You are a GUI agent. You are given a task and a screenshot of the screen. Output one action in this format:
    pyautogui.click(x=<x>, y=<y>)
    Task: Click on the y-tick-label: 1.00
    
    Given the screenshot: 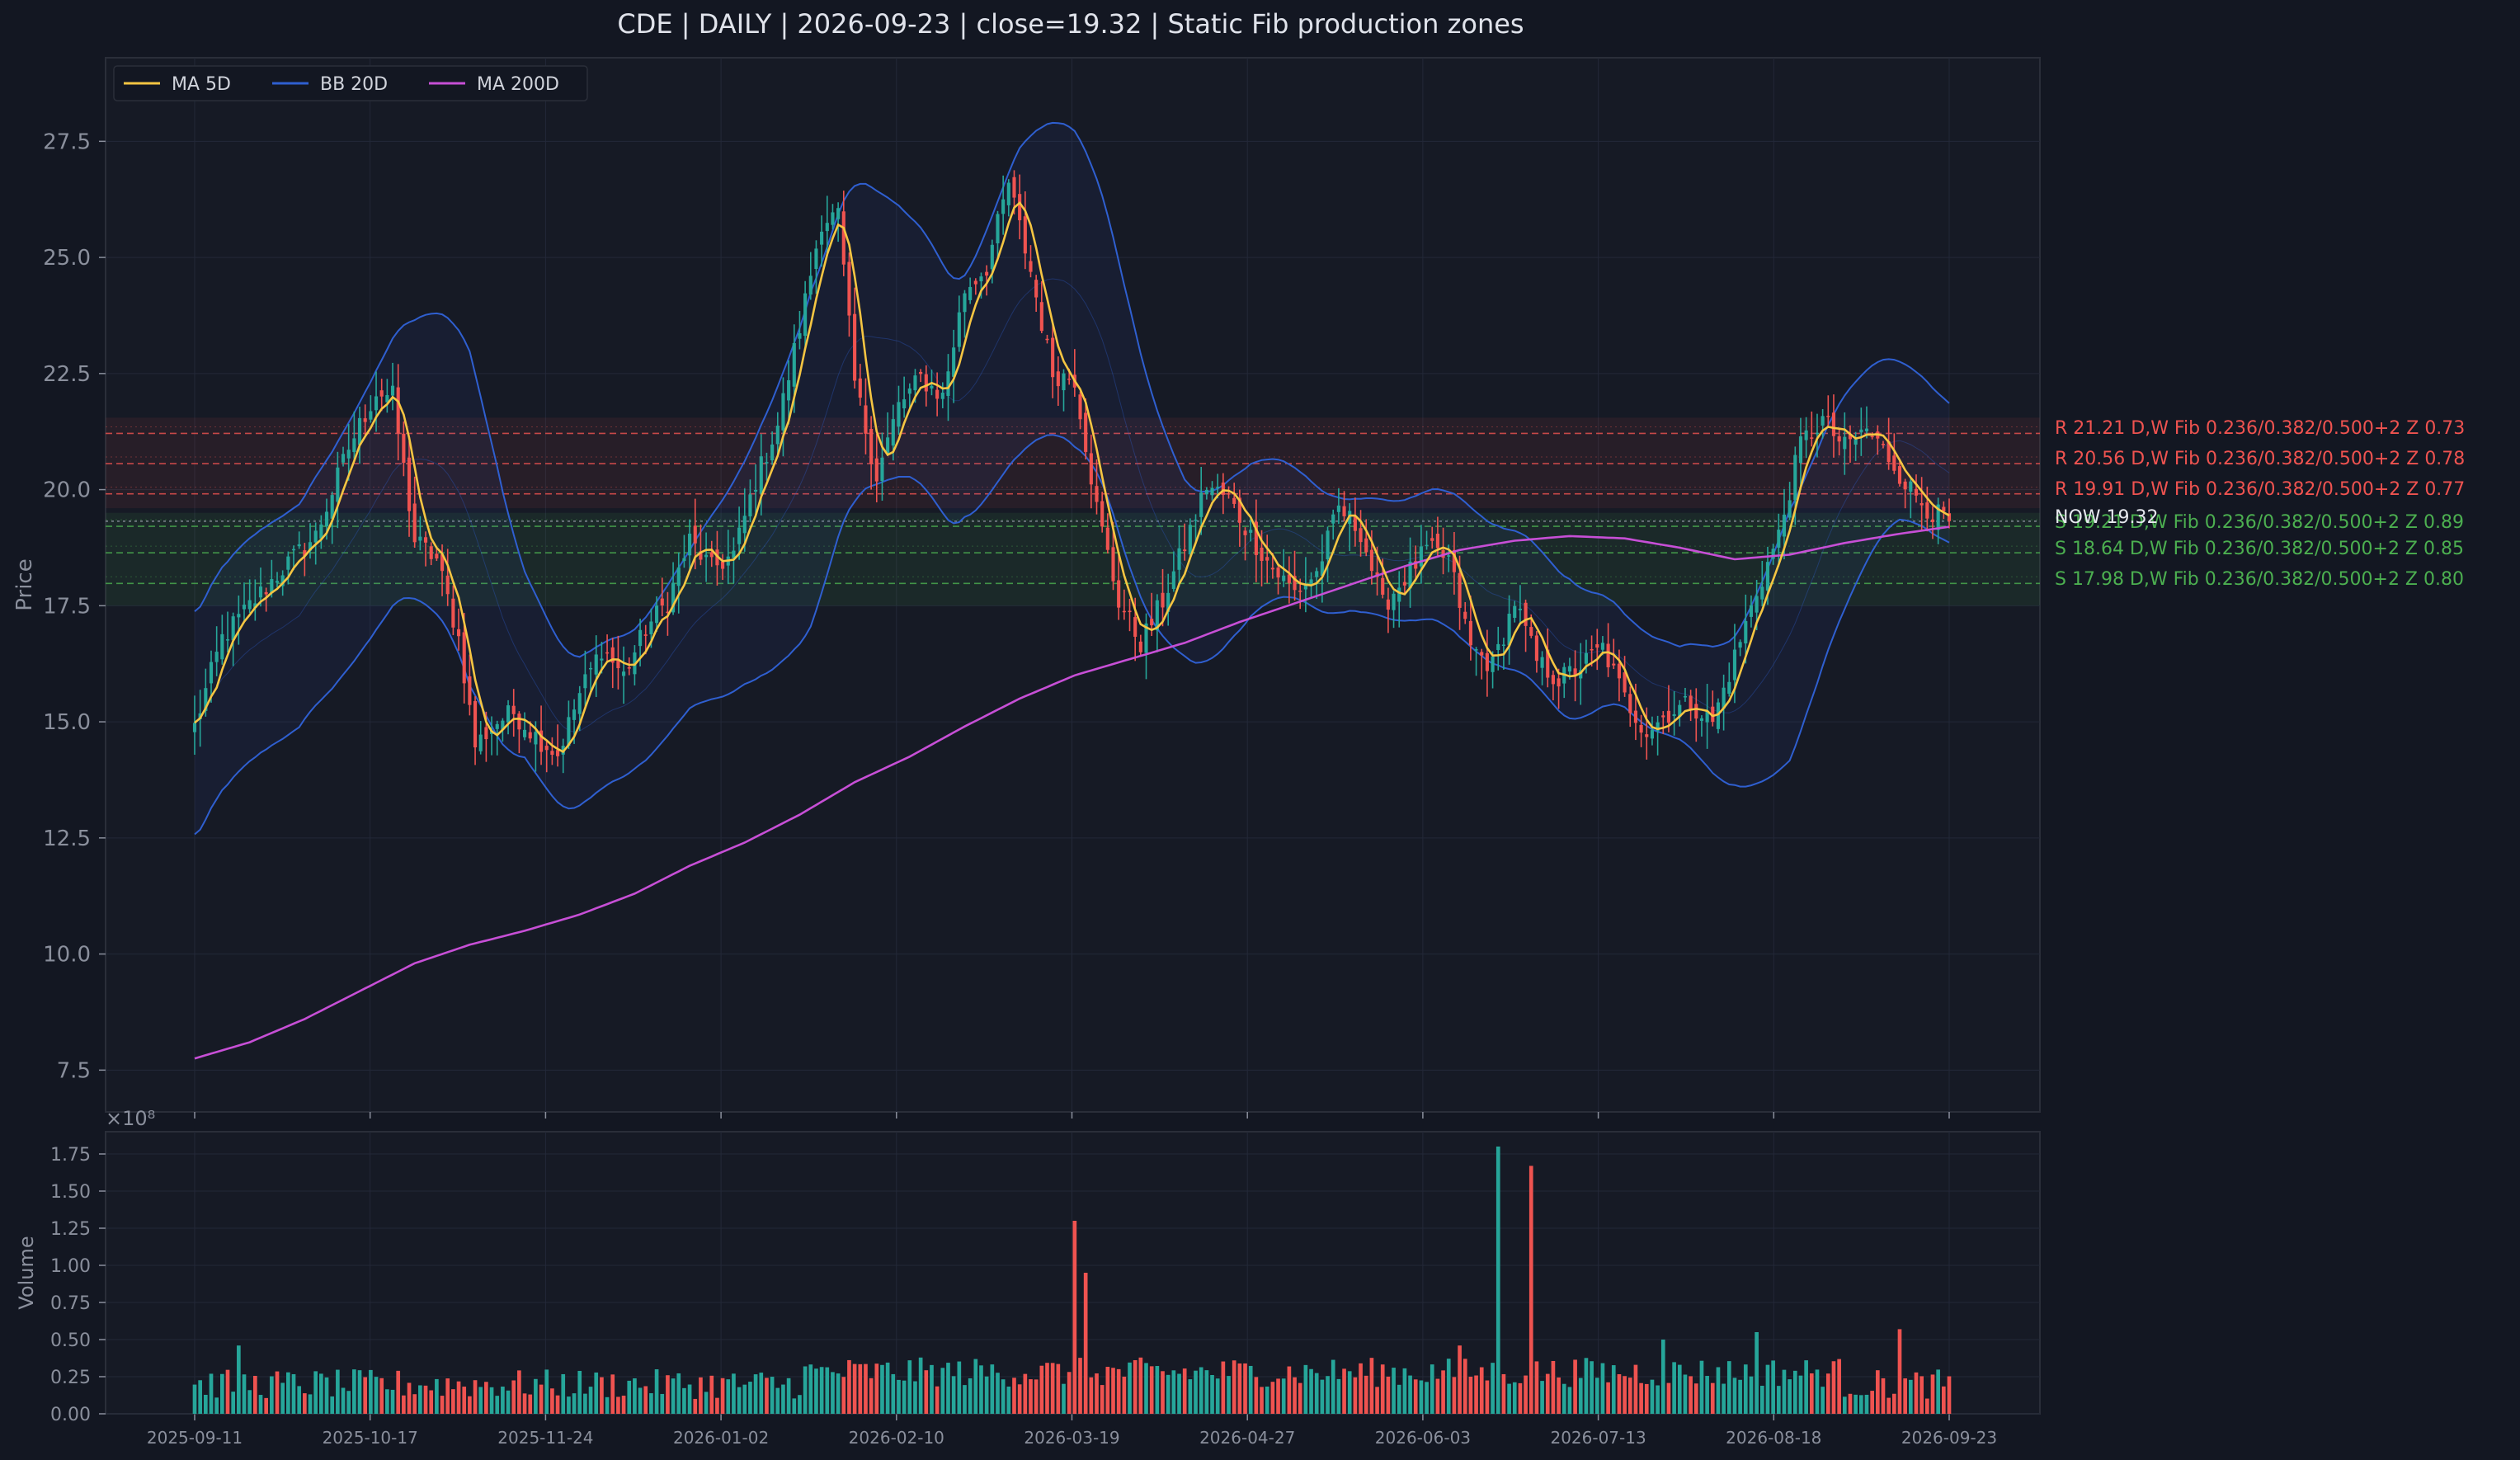 What is the action you would take?
    pyautogui.click(x=70, y=1266)
    